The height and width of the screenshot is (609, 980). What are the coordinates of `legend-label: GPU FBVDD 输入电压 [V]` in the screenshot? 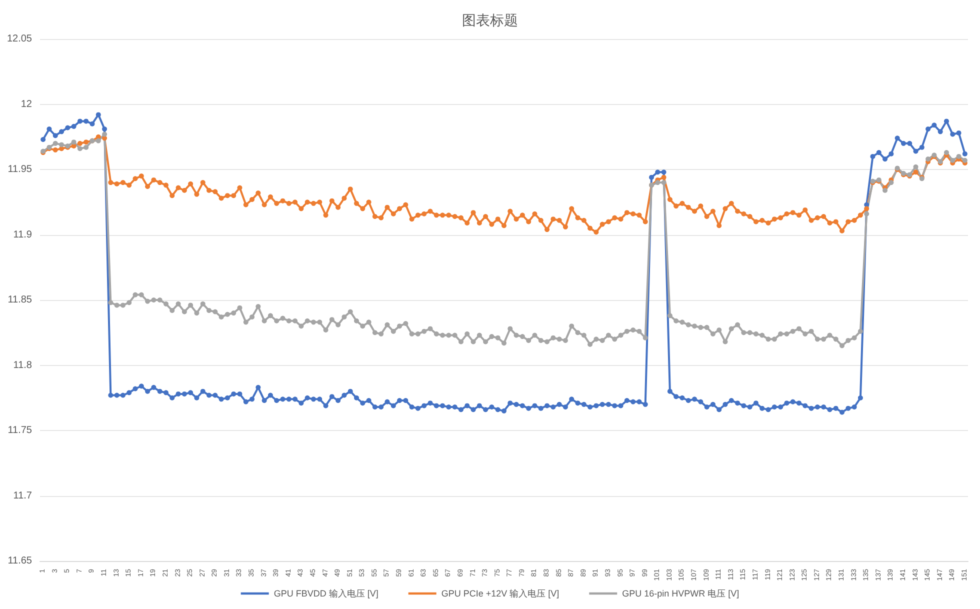 It's located at (326, 593).